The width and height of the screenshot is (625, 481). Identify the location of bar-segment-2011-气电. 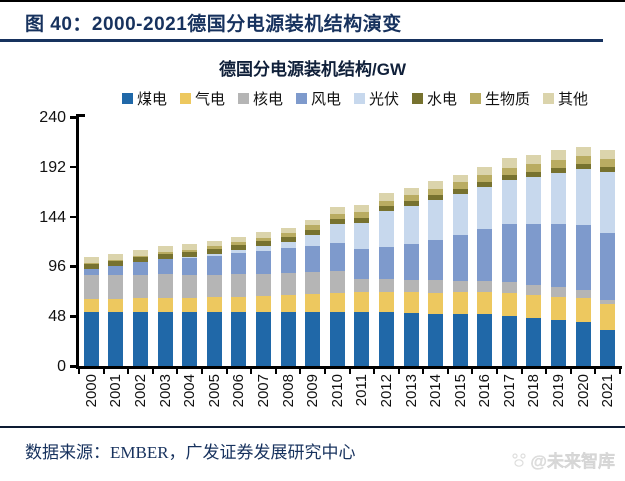
(362, 302).